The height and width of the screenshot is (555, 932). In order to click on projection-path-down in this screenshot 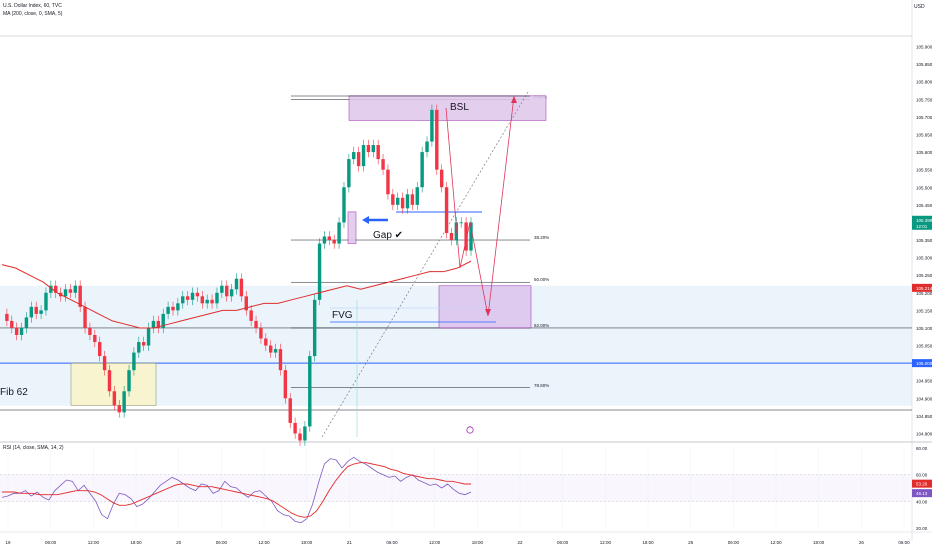, I will do `click(467, 212)`.